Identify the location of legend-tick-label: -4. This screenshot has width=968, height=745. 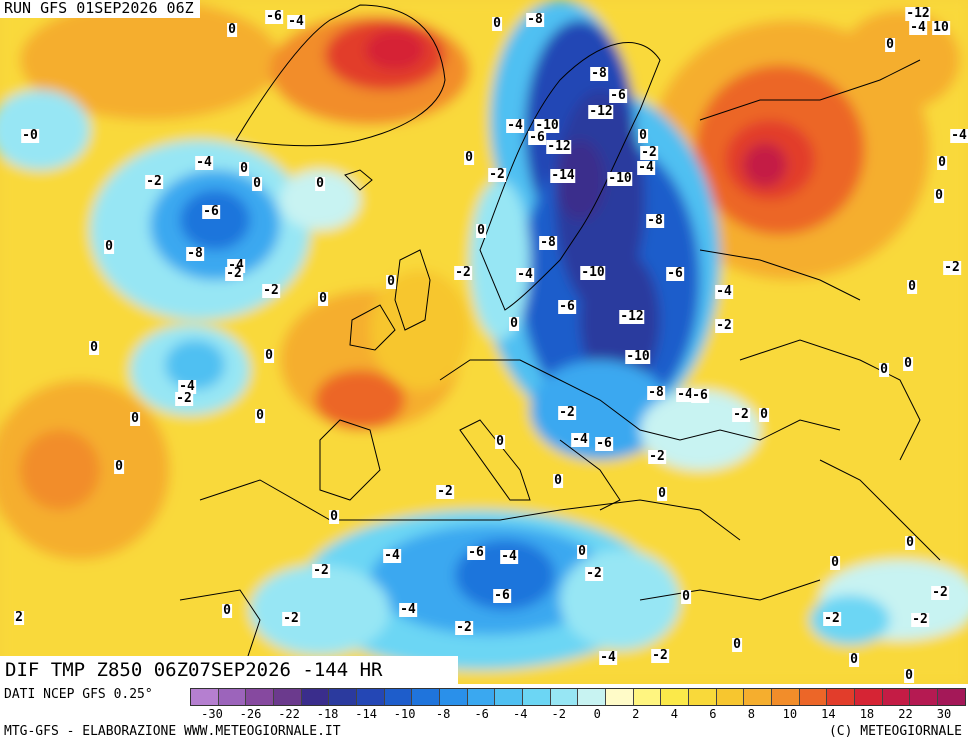
(520, 714).